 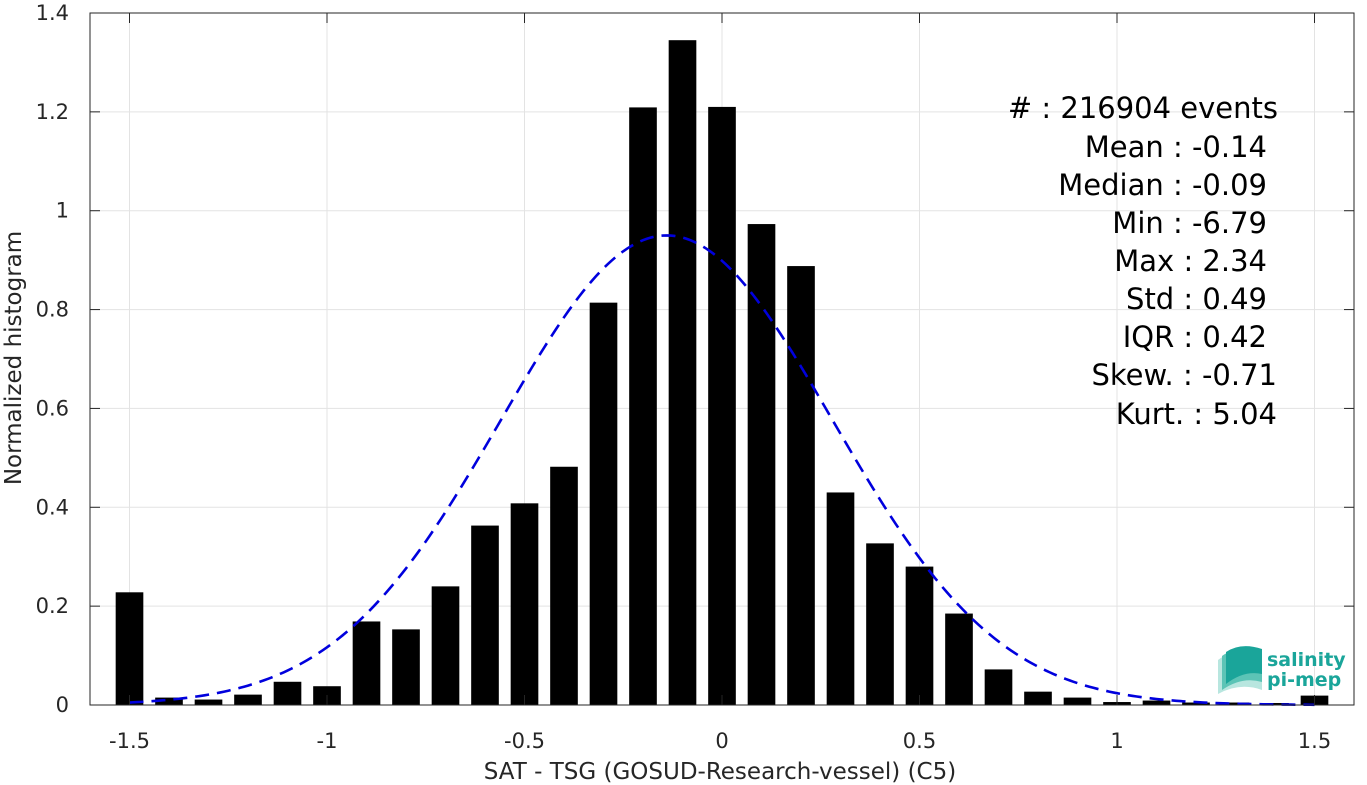 What do you see at coordinates (1304, 680) in the screenshot?
I see `logo-text-pi-mep: pi-mep` at bounding box center [1304, 680].